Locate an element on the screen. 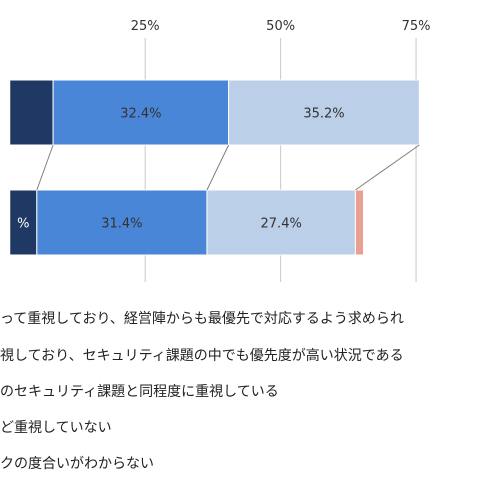 The height and width of the screenshot is (480, 480). legend-item: クの度合いがわからない is located at coordinates (77, 464).